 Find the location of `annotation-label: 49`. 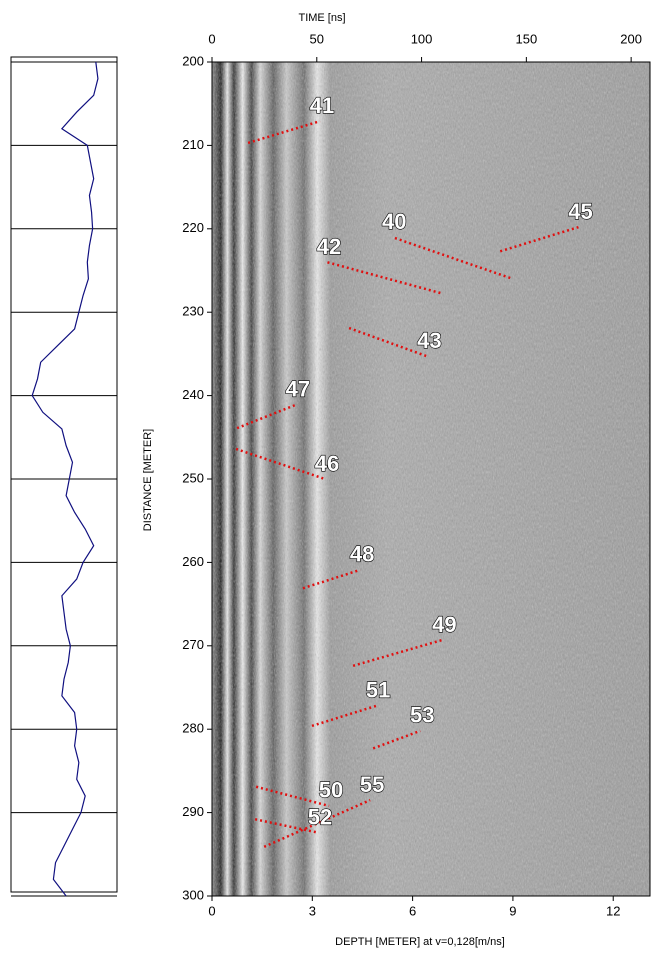

annotation-label: 49 is located at coordinates (444, 624).